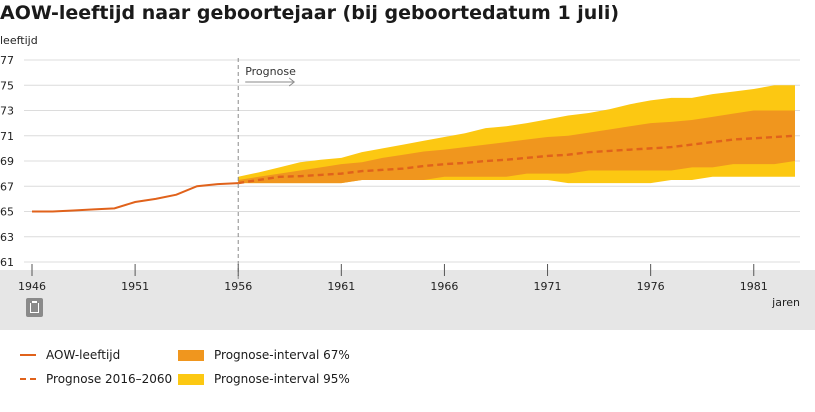  What do you see at coordinates (28, 379) in the screenshot?
I see `legend-swatch-prognose` at bounding box center [28, 379].